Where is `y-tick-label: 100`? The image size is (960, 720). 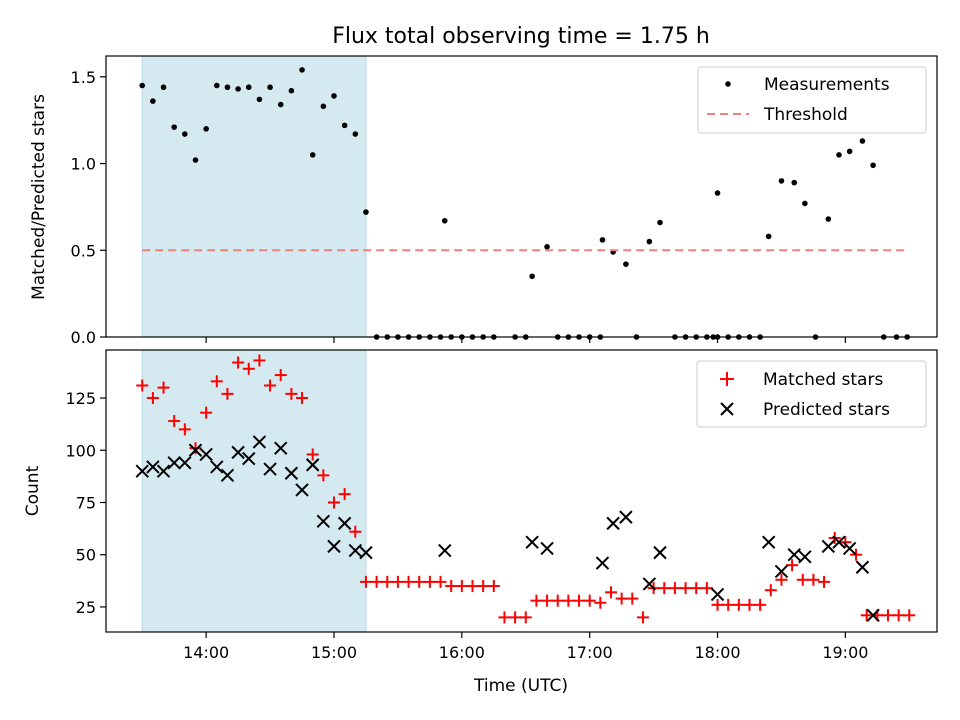
y-tick-label: 100 is located at coordinates (80, 450).